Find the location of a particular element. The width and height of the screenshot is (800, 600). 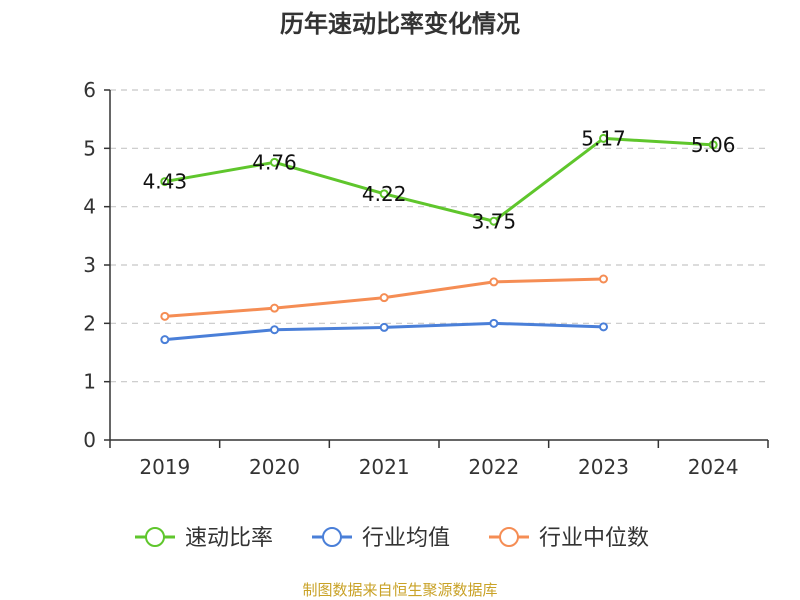

x-tick-label: 2022 is located at coordinates (493, 467).